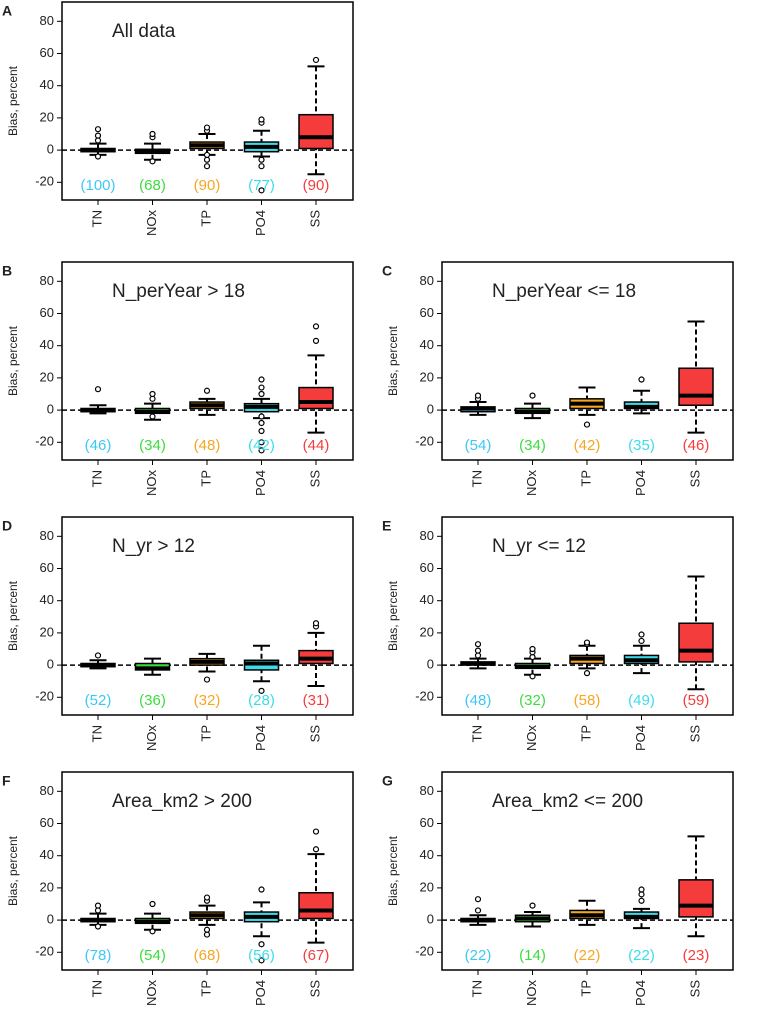  Describe the element at coordinates (387, 781) in the screenshot. I see `panel-letter: G` at that location.